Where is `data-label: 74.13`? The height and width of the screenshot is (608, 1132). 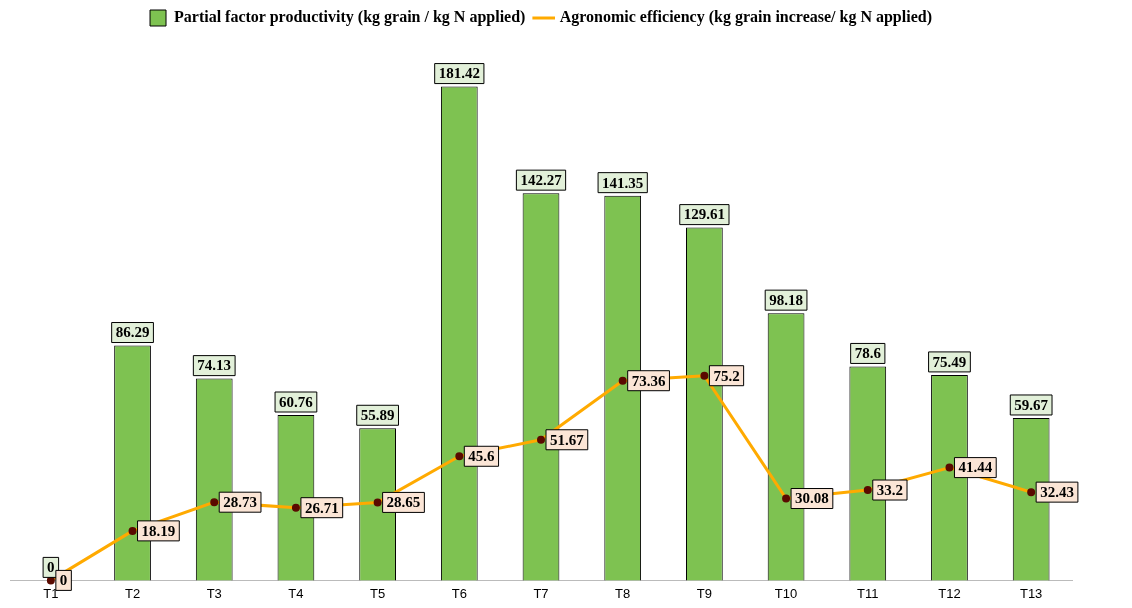
data-label: 74.13 is located at coordinates (214, 365).